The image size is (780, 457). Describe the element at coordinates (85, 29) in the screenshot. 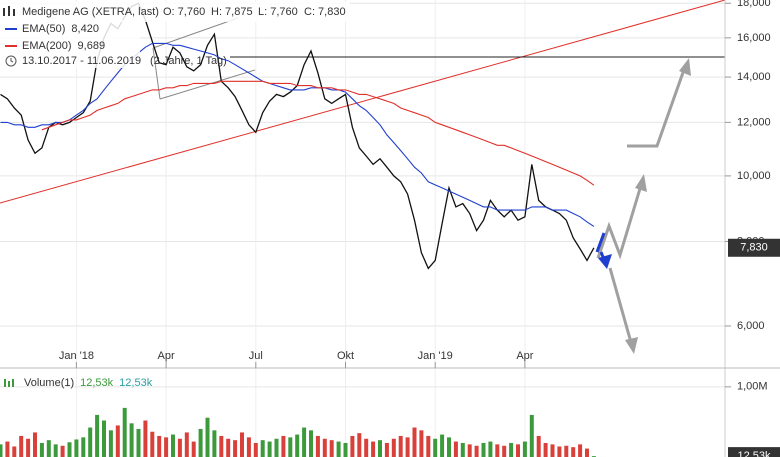

I see `legend-value: 8,420` at that location.